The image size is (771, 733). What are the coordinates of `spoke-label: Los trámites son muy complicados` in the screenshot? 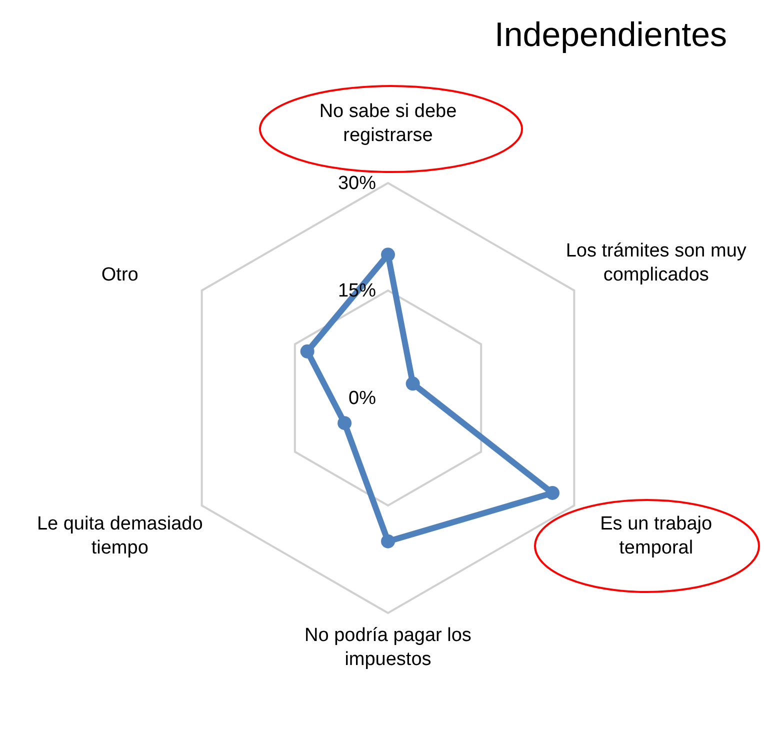 It's located at (656, 263).